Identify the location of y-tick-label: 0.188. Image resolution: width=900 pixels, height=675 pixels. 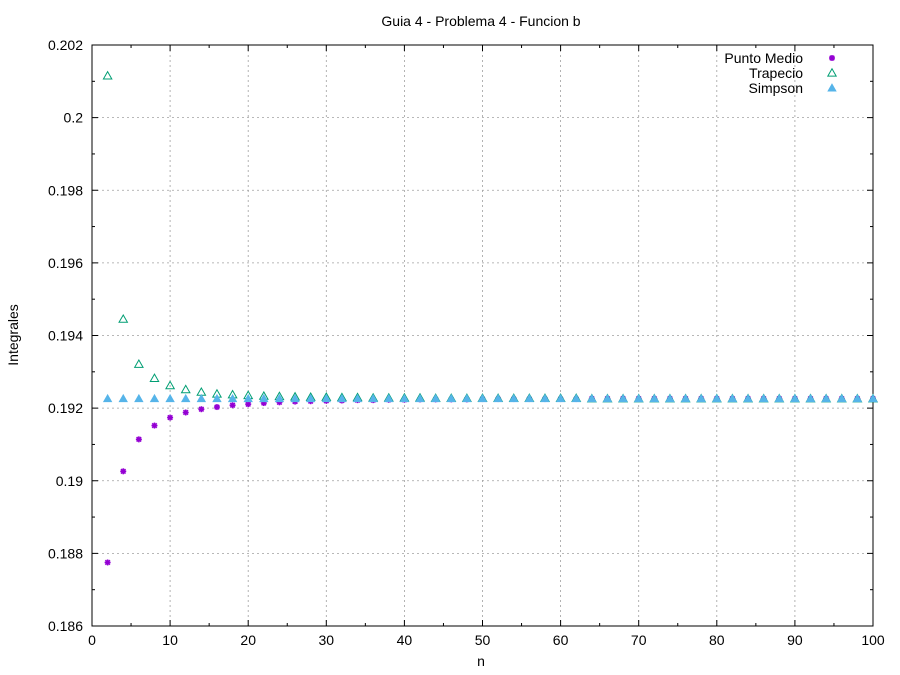
(65, 553).